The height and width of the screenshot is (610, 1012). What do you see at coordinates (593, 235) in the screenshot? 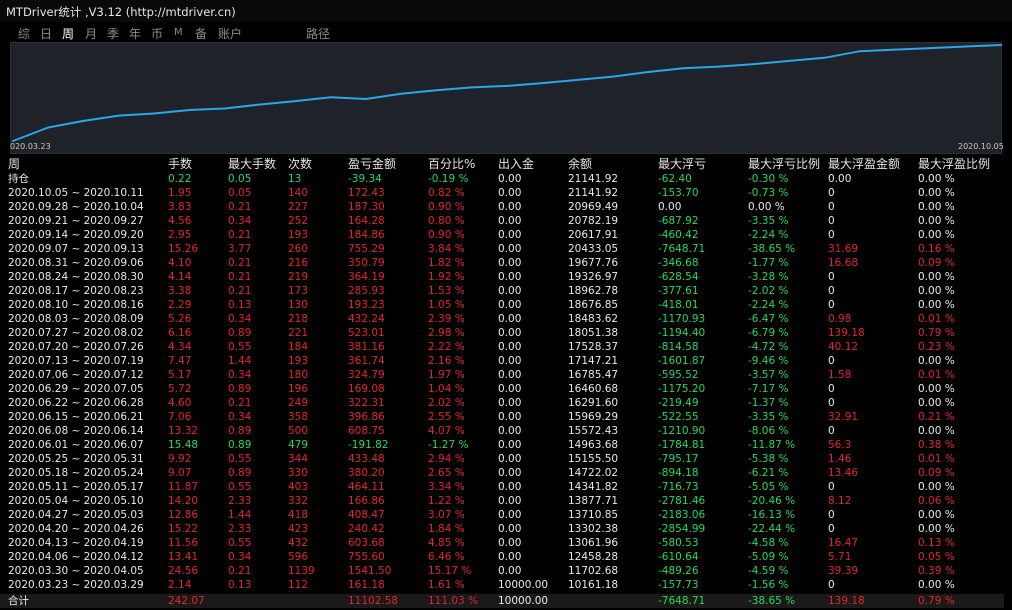
I see `balance-cell: 20617.91` at bounding box center [593, 235].